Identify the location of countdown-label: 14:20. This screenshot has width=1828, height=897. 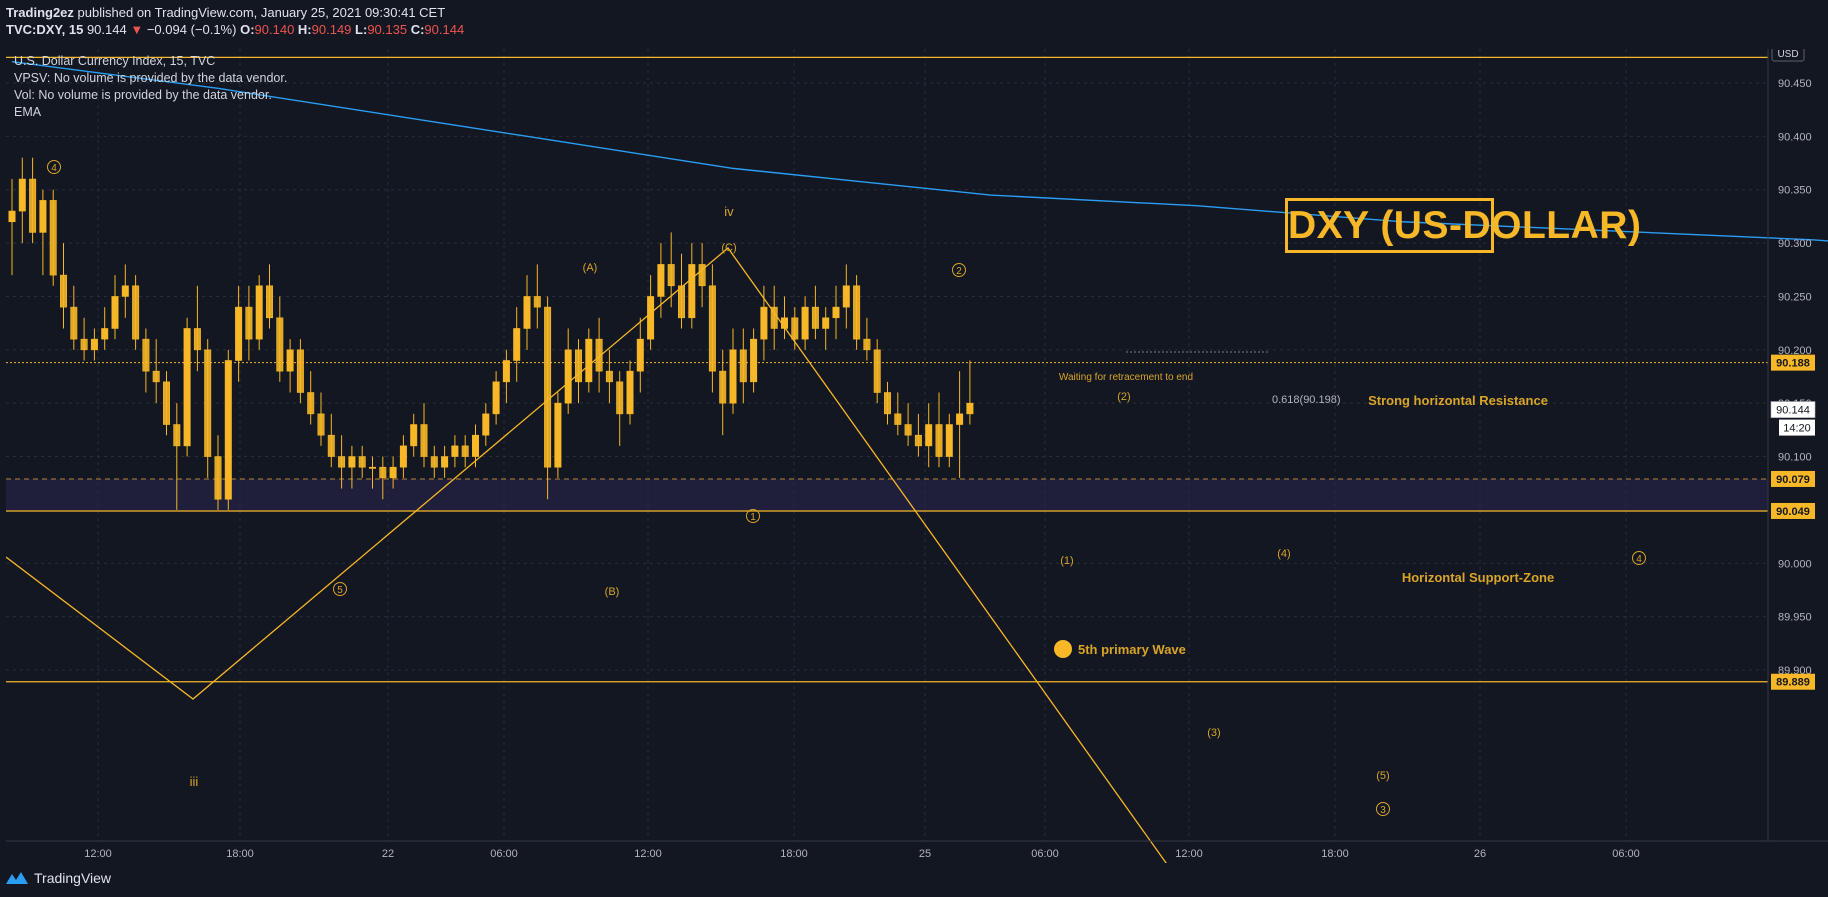
(1797, 429).